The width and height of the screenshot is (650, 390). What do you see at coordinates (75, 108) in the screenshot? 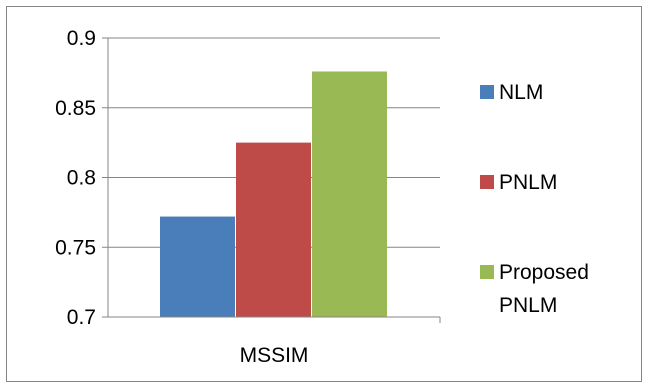
I see `y-tick-label: 0.85` at bounding box center [75, 108].